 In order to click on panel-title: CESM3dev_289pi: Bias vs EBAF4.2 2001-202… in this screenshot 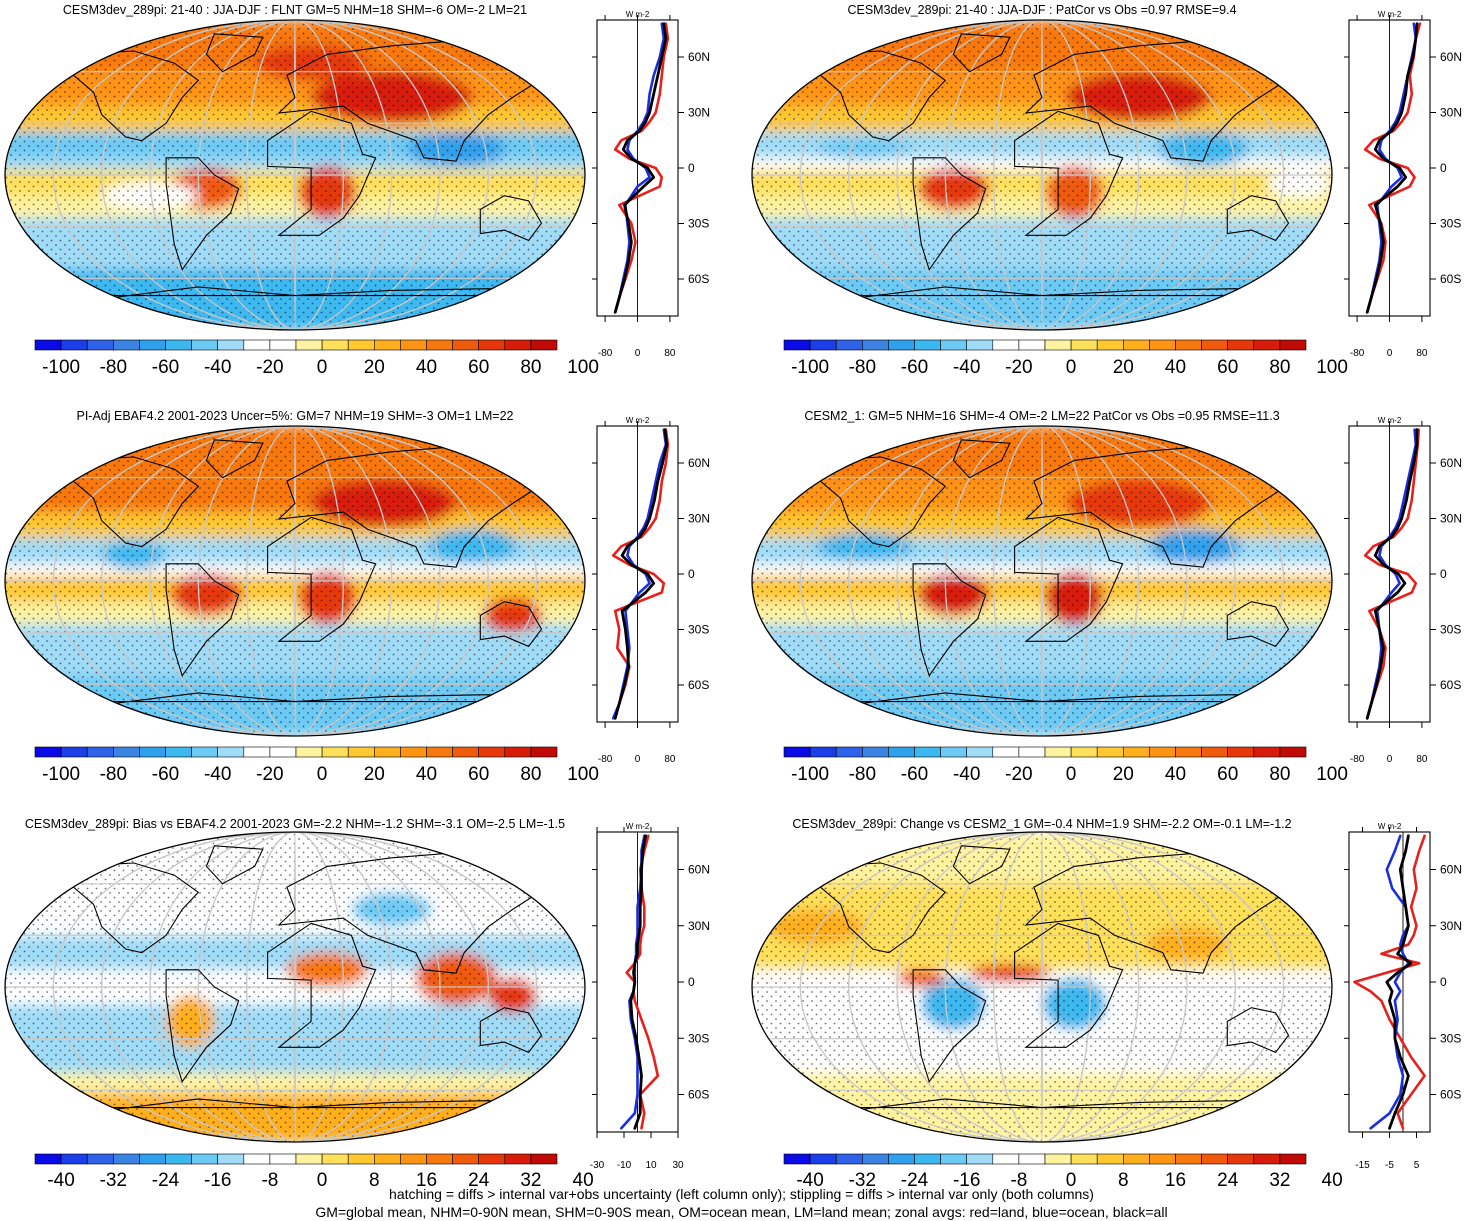, I will do `click(295, 824)`.